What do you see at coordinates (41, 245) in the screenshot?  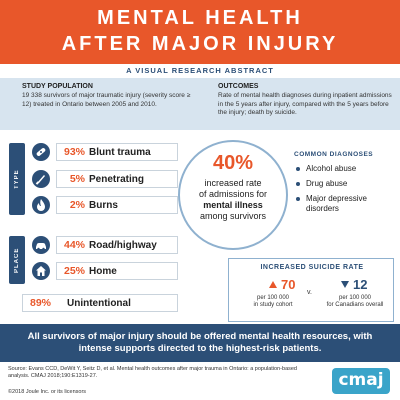 I see `car-icon` at bounding box center [41, 245].